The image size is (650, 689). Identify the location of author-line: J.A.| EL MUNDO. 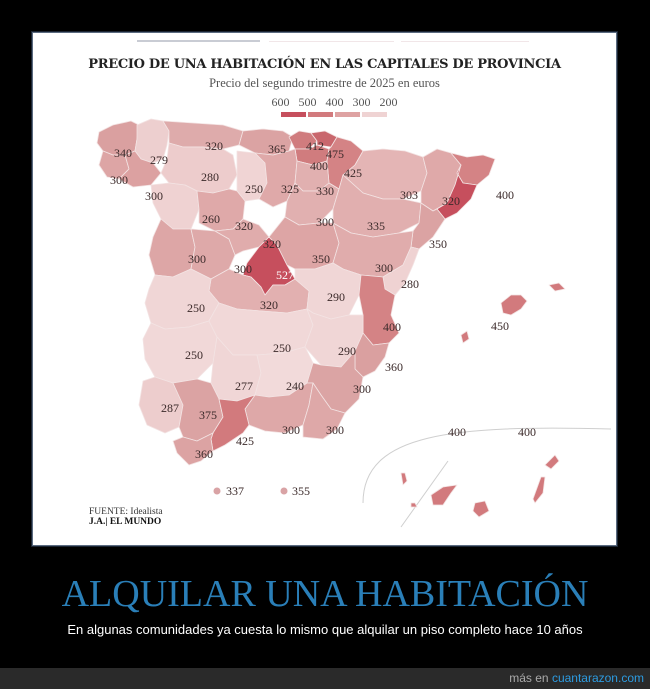
(125, 522).